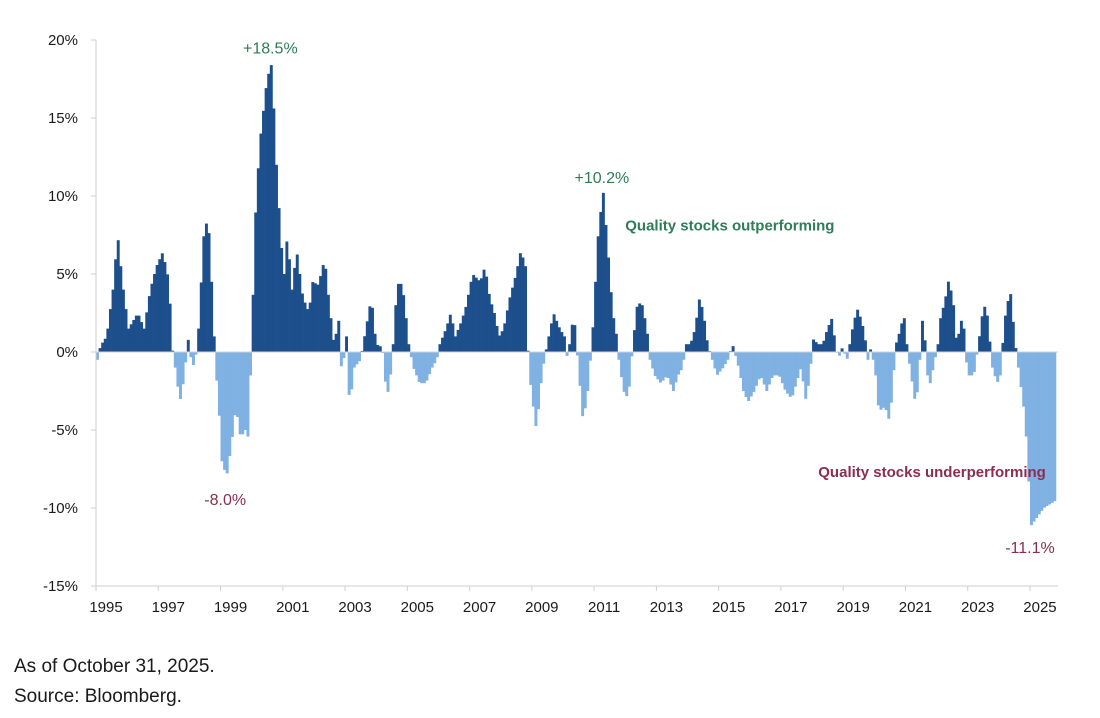 This screenshot has width=1100, height=718. Describe the element at coordinates (790, 607) in the screenshot. I see `x-tick-label: 2017` at that location.